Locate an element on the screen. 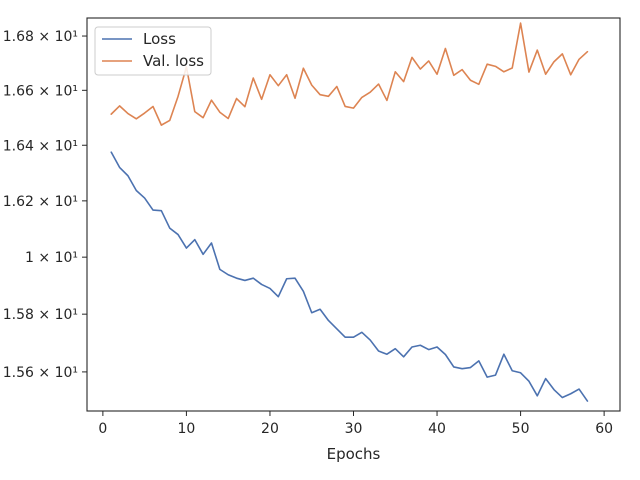  y-tick-label: 1.56 × 10¹ is located at coordinates (40, 373).